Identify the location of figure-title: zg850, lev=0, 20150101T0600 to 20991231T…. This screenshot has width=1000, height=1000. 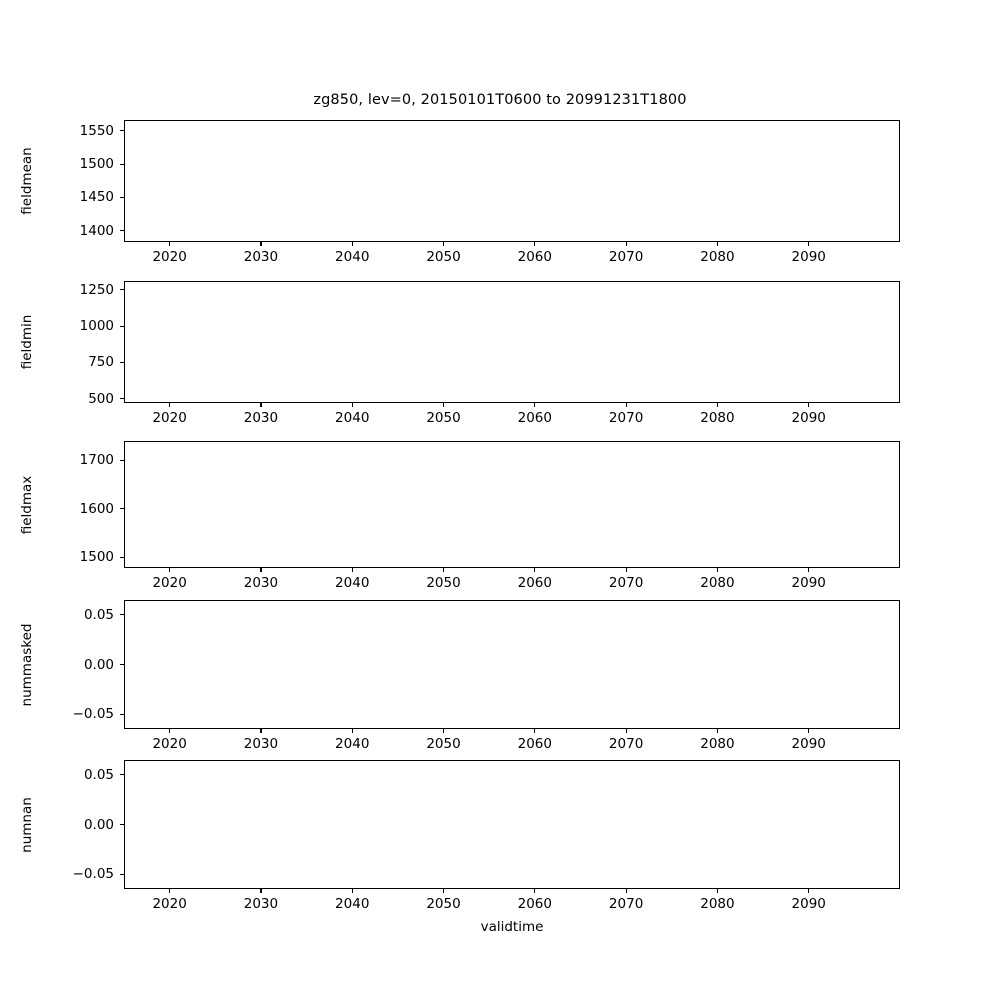
(500, 100).